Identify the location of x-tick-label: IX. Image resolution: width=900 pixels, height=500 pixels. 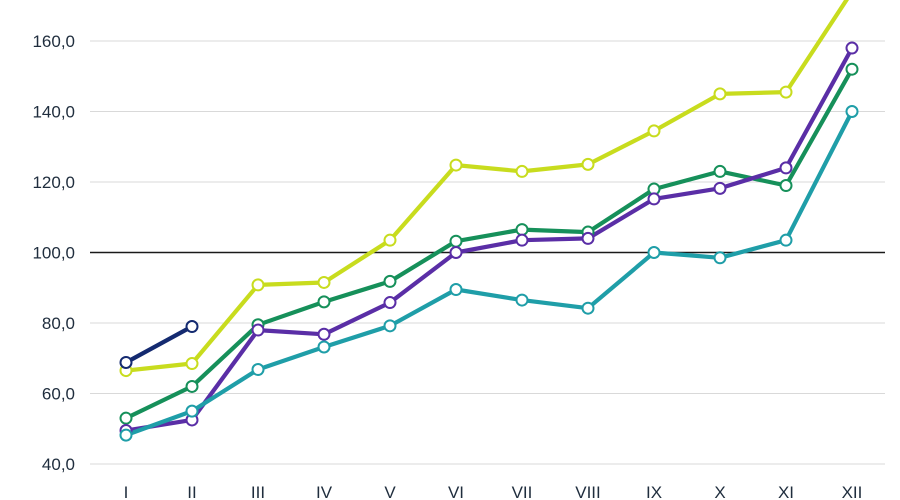
(654, 491).